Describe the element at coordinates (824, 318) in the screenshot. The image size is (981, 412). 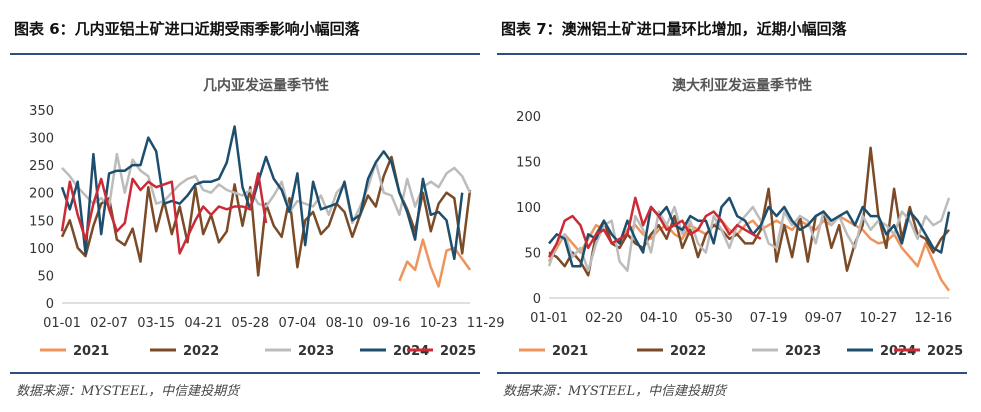
I see `x-tick-label: 09-07` at that location.